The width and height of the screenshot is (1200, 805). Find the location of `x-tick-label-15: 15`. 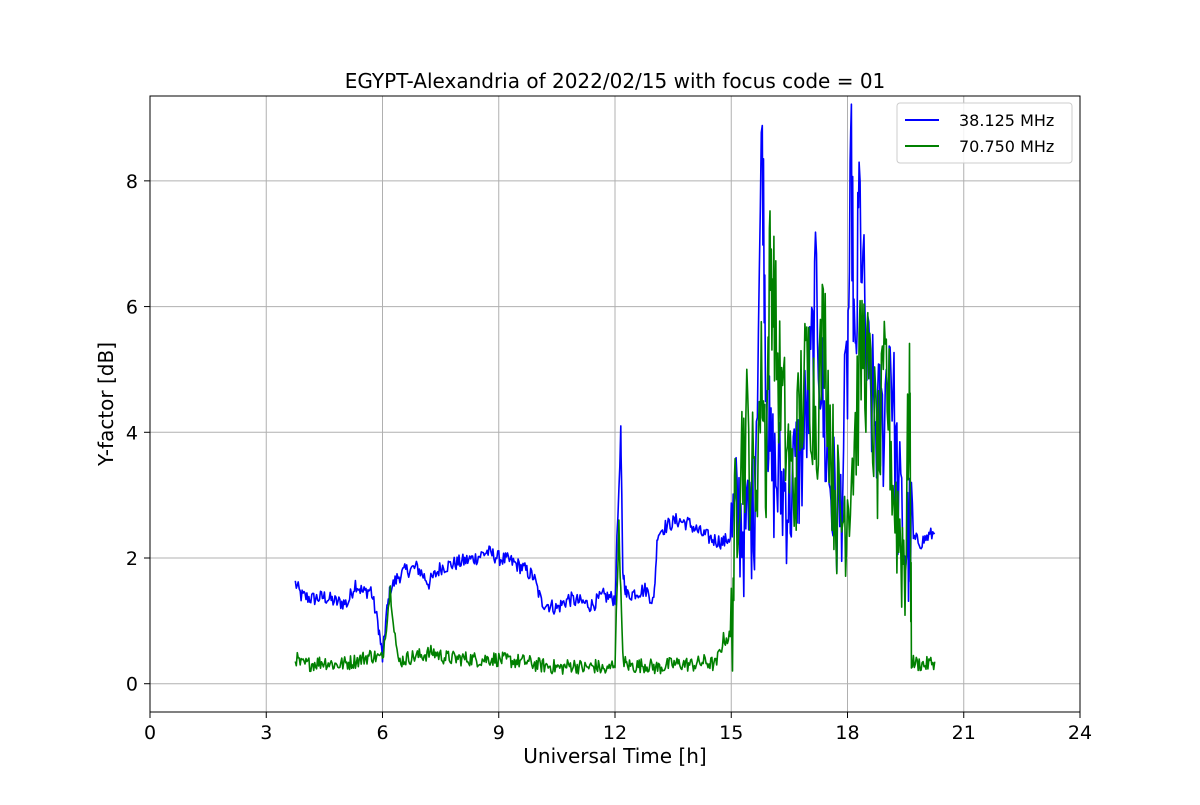

x-tick-label-15: 15 is located at coordinates (731, 733).